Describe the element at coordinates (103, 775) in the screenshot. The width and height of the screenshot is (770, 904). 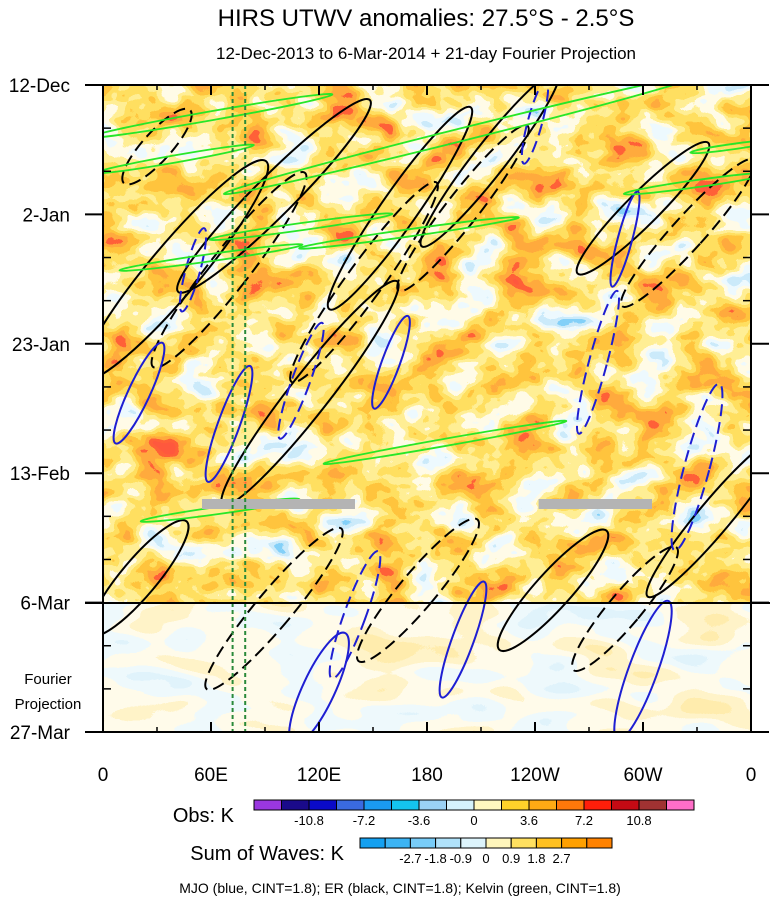
I see `x-tick-label-0: 0` at that location.